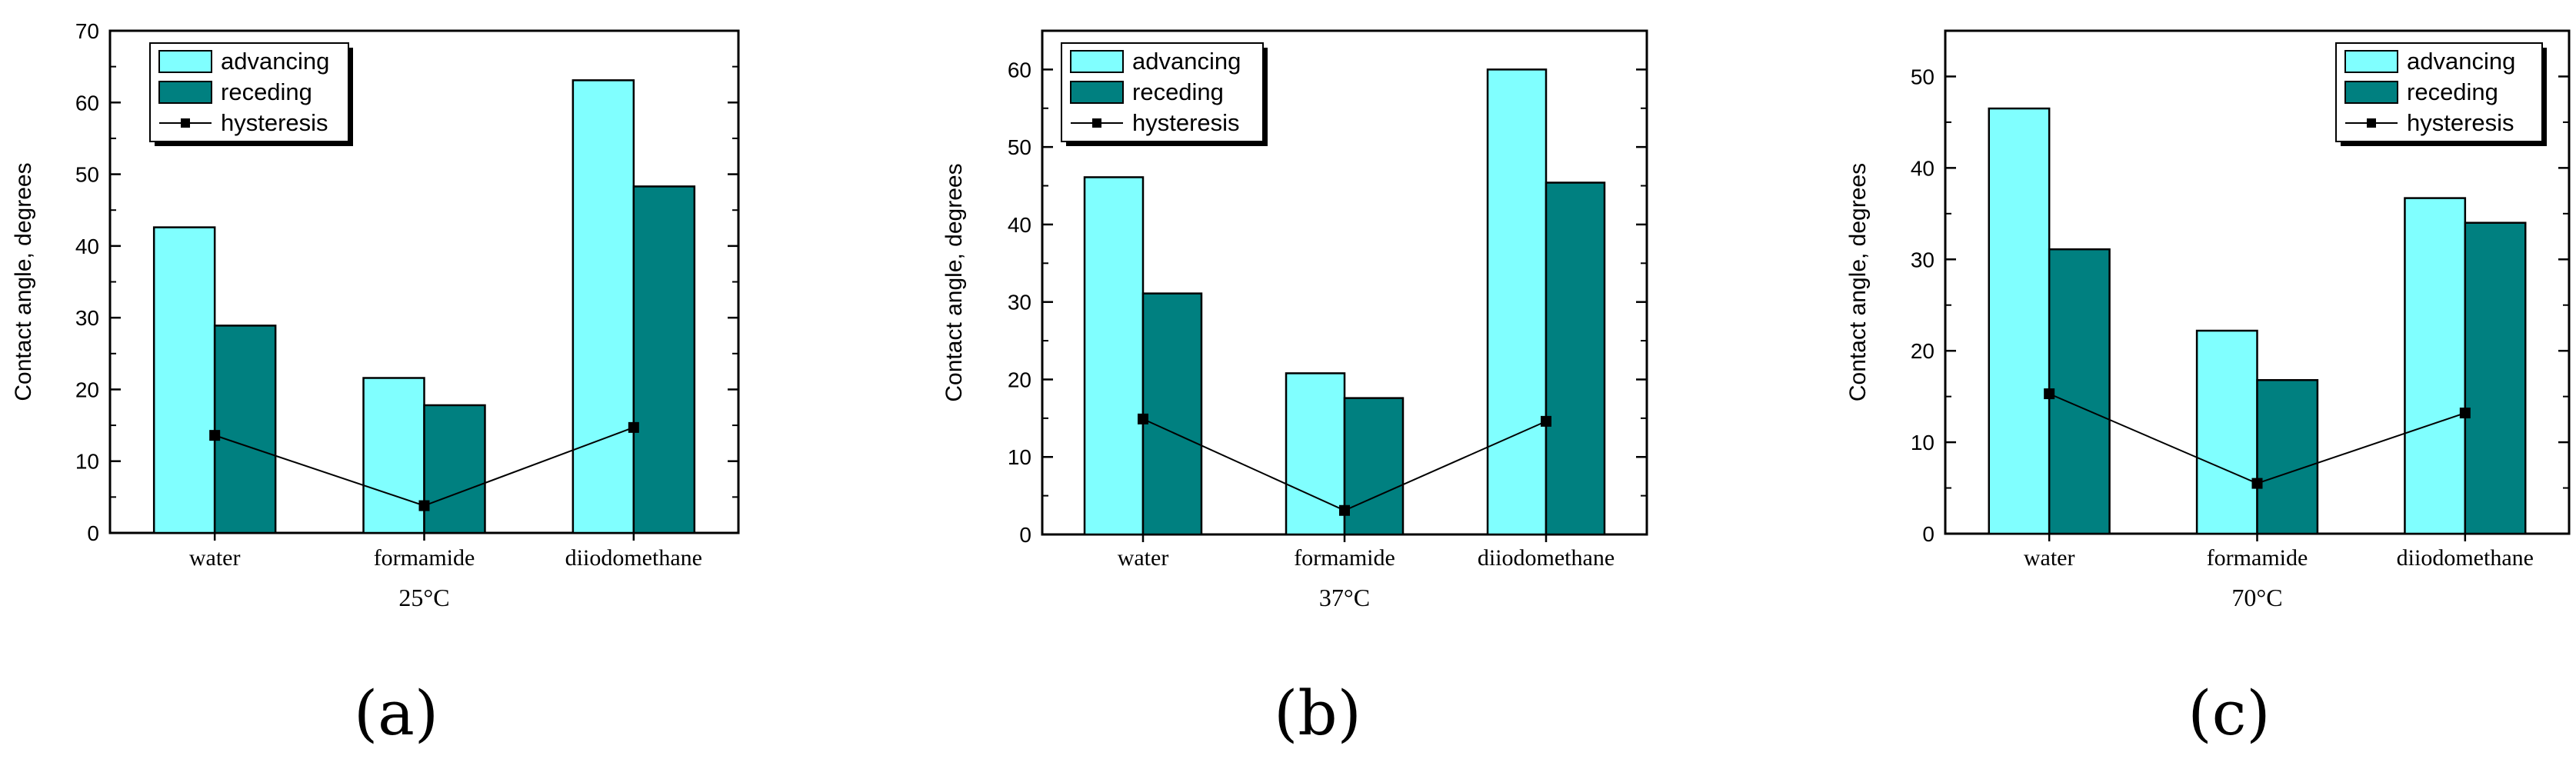 The width and height of the screenshot is (2576, 759). What do you see at coordinates (2229, 713) in the screenshot?
I see `panel-label: (c)` at bounding box center [2229, 713].